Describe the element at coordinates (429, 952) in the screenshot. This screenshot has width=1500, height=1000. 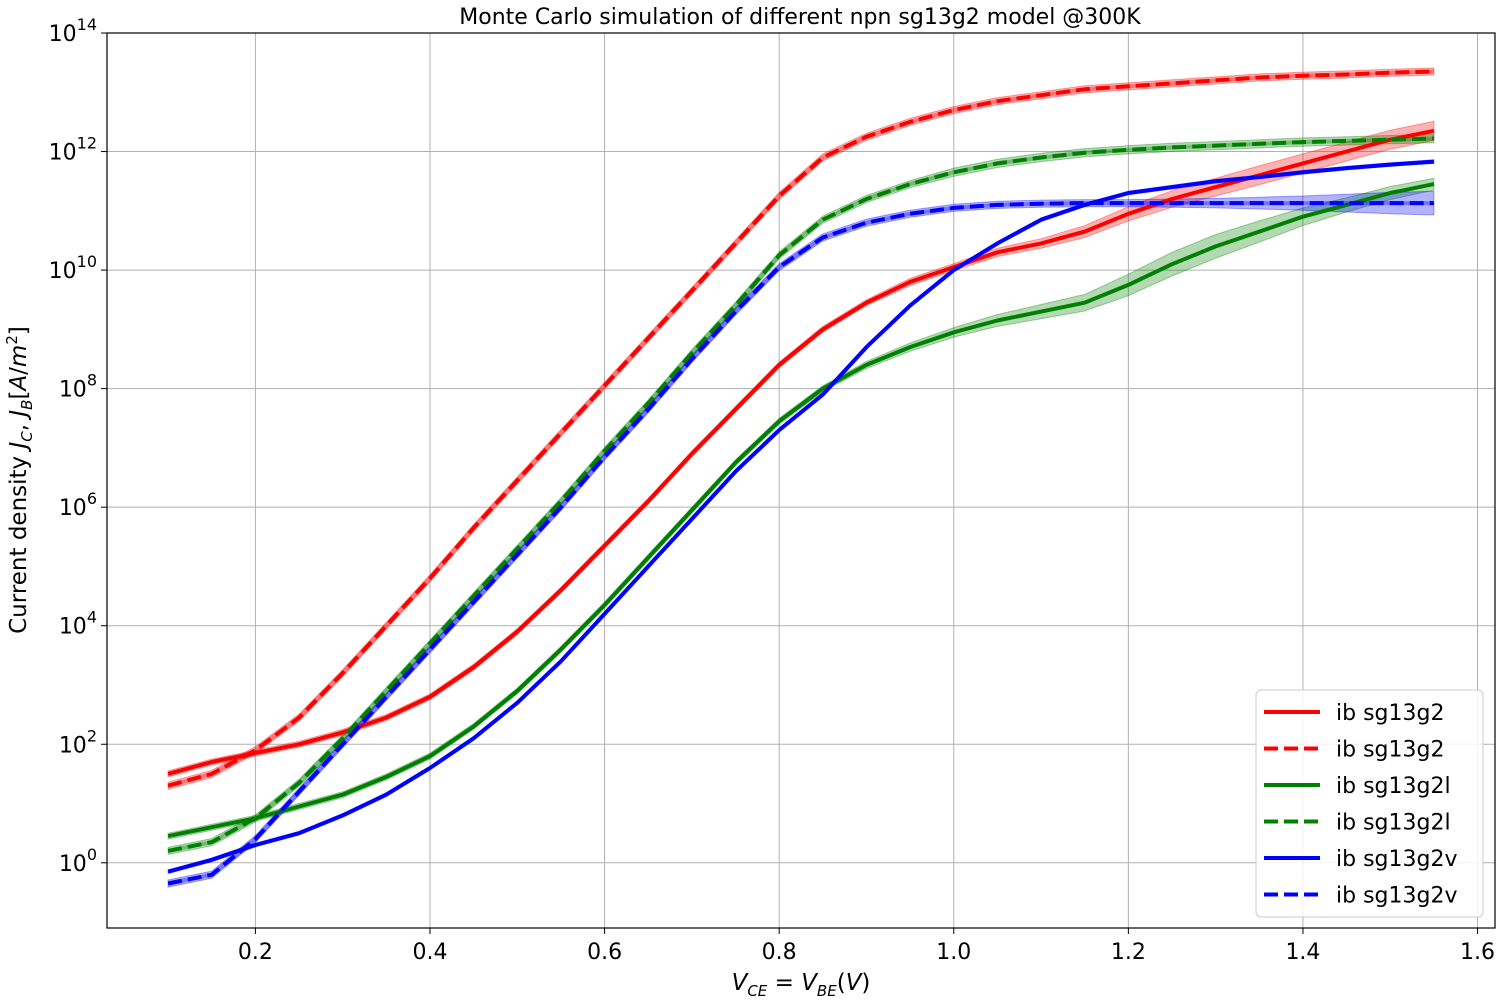
I see `x-tick-label: 0.4` at that location.